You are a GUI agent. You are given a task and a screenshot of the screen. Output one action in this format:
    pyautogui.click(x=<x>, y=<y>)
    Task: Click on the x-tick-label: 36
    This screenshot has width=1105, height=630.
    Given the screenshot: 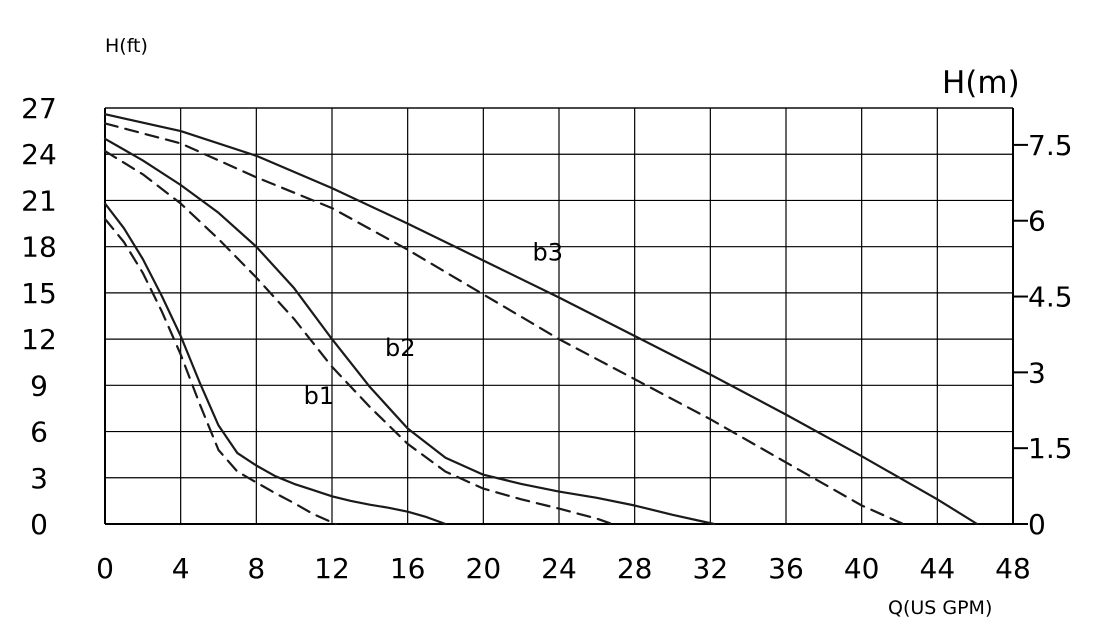 What is the action you would take?
    pyautogui.click(x=786, y=568)
    